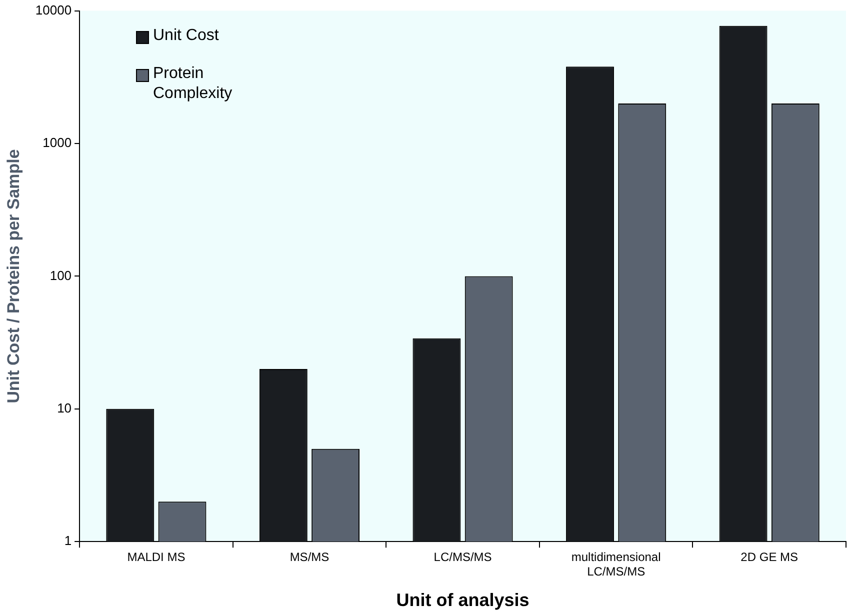 This screenshot has width=848, height=616. What do you see at coordinates (57, 142) in the screenshot?
I see `y-tick-label: 1000` at bounding box center [57, 142].